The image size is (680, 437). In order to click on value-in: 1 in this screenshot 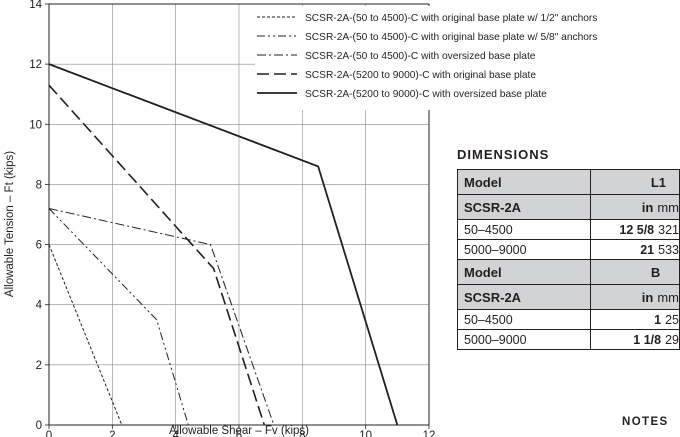, I will do `click(658, 319)`.